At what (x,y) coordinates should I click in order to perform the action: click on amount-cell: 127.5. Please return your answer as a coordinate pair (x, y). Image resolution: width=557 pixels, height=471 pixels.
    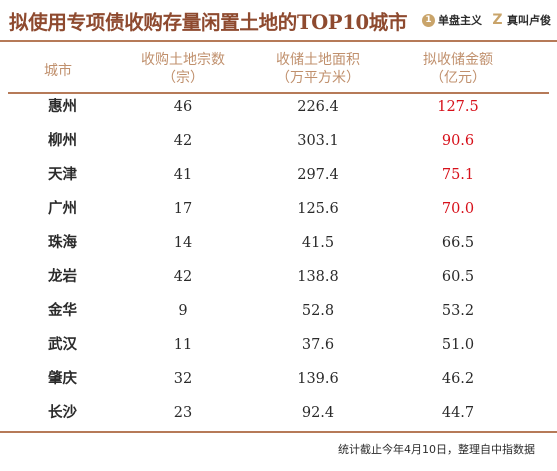
    Looking at the image, I should click on (458, 107).